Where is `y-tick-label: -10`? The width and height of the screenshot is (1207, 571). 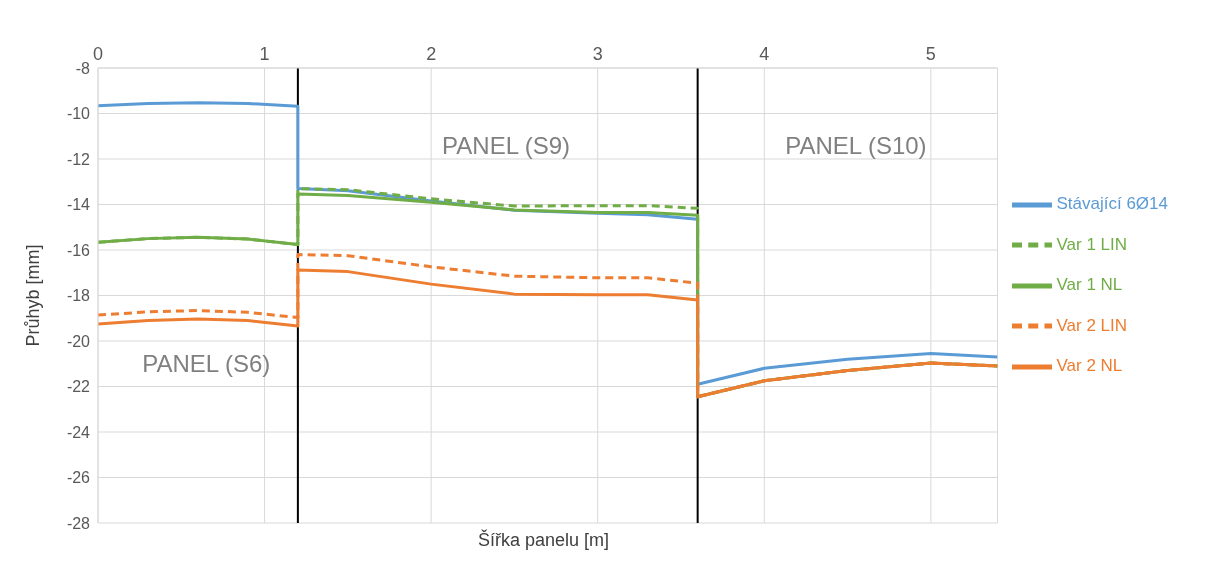
y-tick-label: -10 is located at coordinates (78, 114).